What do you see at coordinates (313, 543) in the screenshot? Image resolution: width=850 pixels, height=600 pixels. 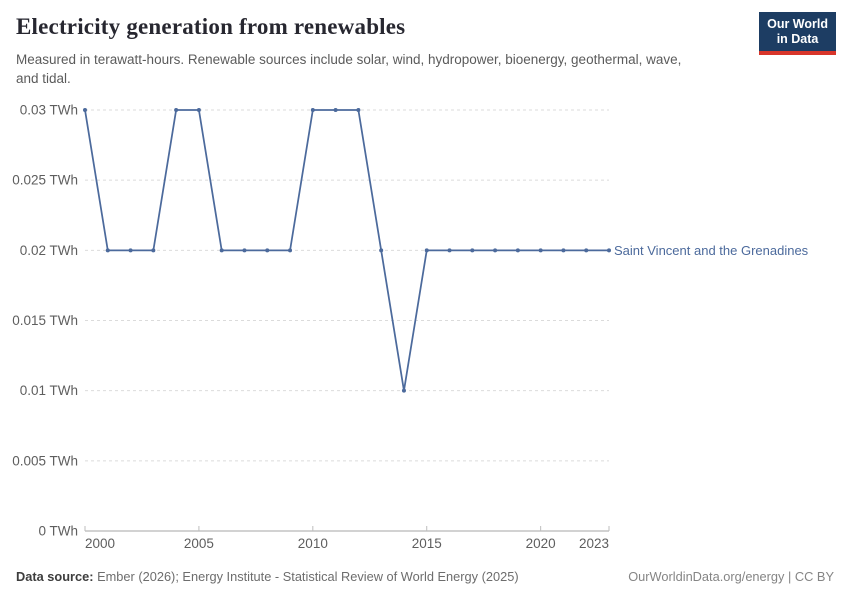 I see `x-axis-tick-label: 2010` at bounding box center [313, 543].